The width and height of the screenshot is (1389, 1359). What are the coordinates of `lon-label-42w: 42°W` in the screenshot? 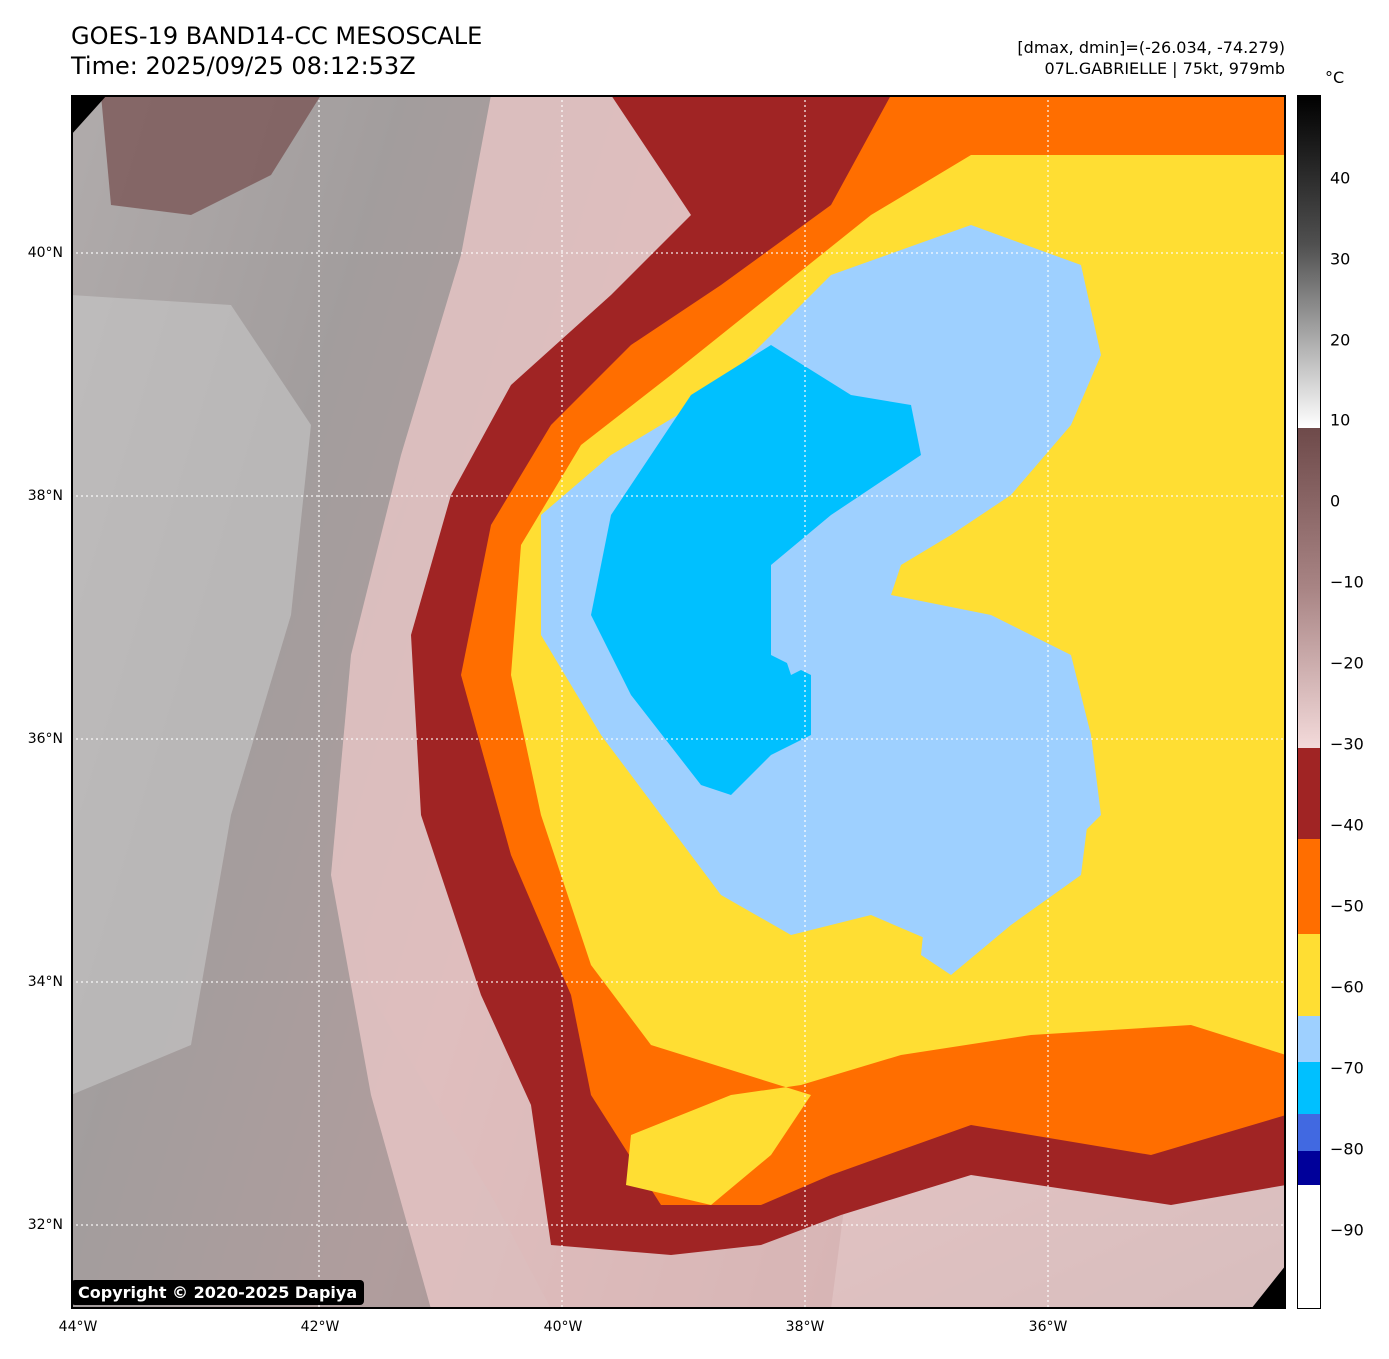 It's located at (320, 1327).